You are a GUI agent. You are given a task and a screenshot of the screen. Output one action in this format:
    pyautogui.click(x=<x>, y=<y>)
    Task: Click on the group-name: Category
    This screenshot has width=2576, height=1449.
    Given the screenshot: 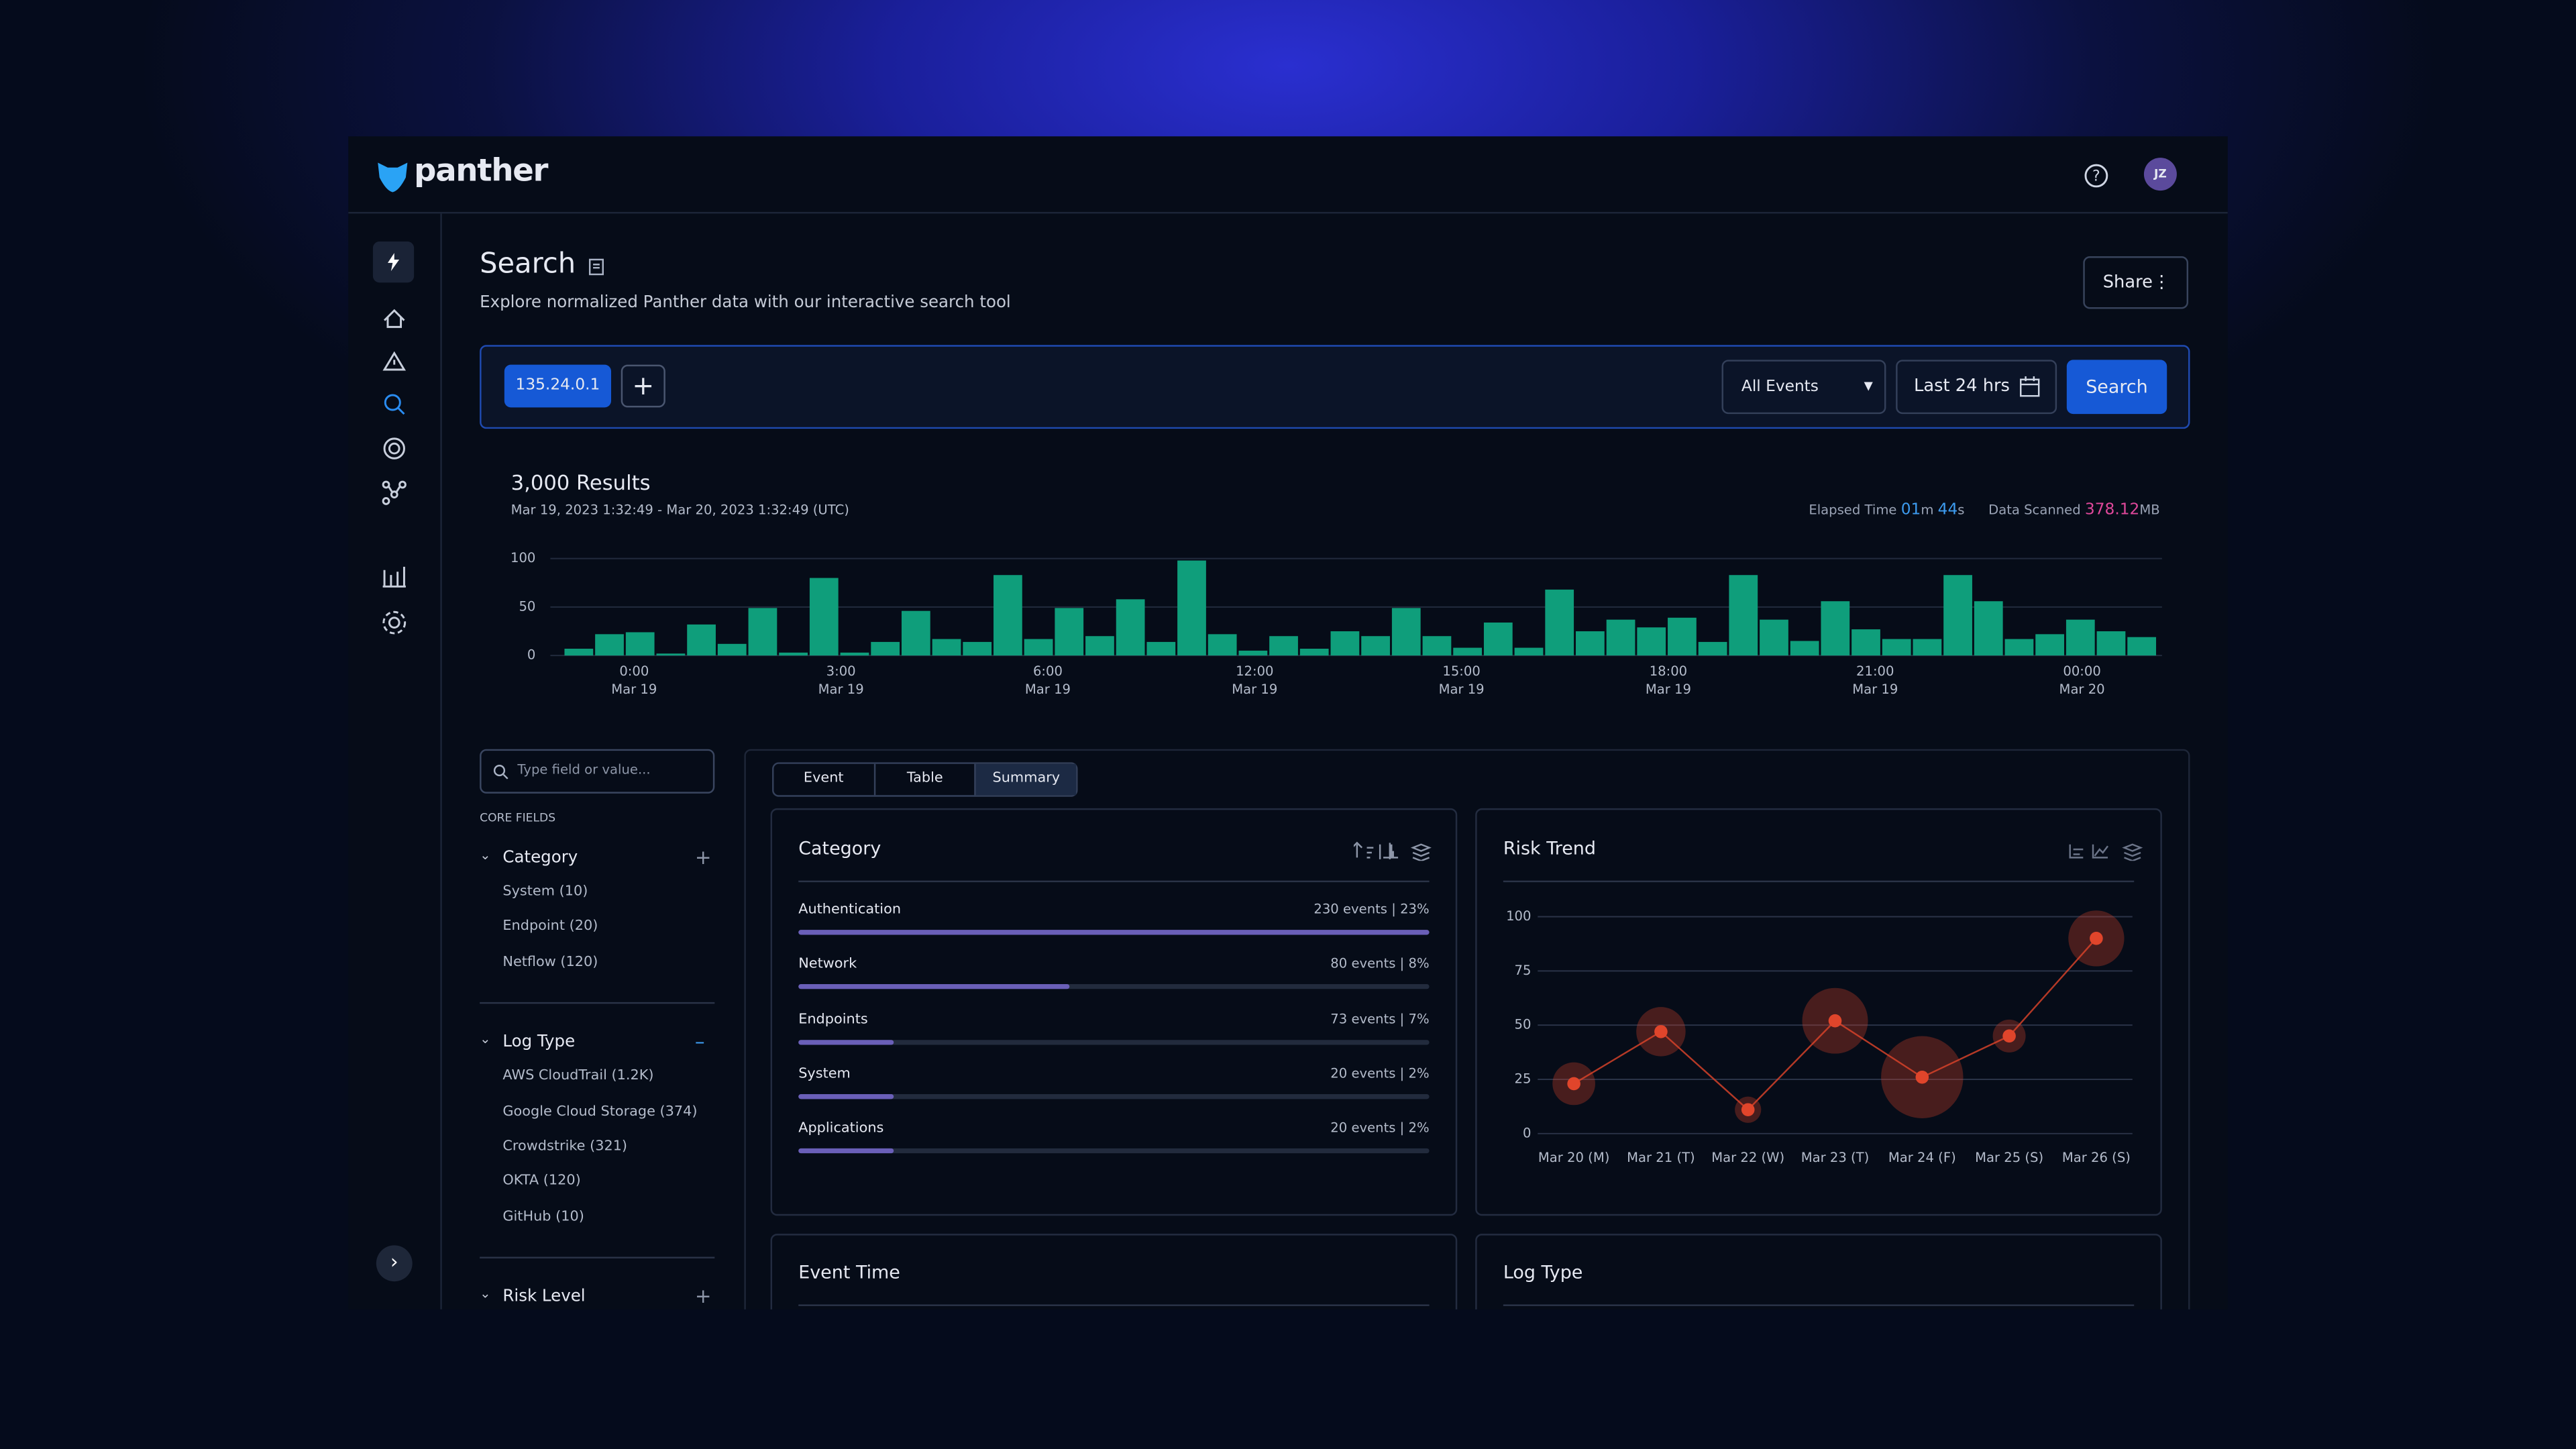 What is the action you would take?
    pyautogui.click(x=540, y=858)
    